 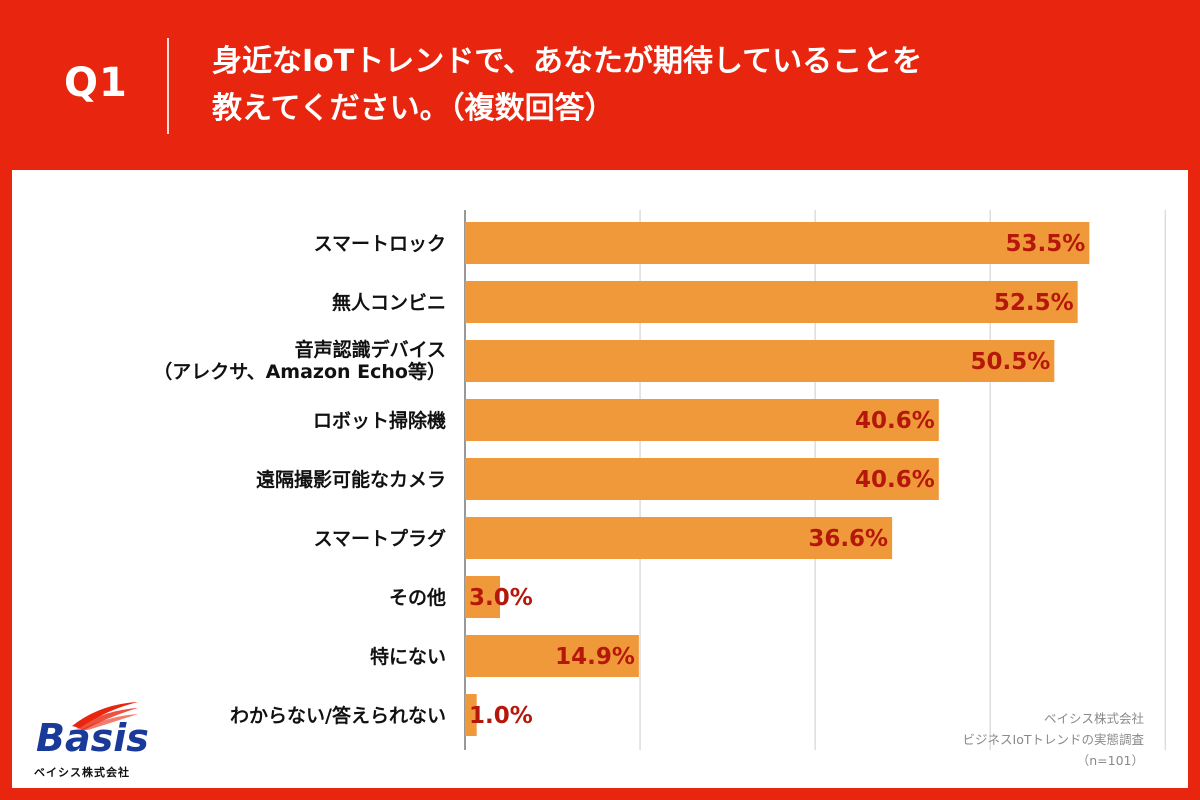 I want to click on category-label-line: 特にない, so click(x=408, y=657).